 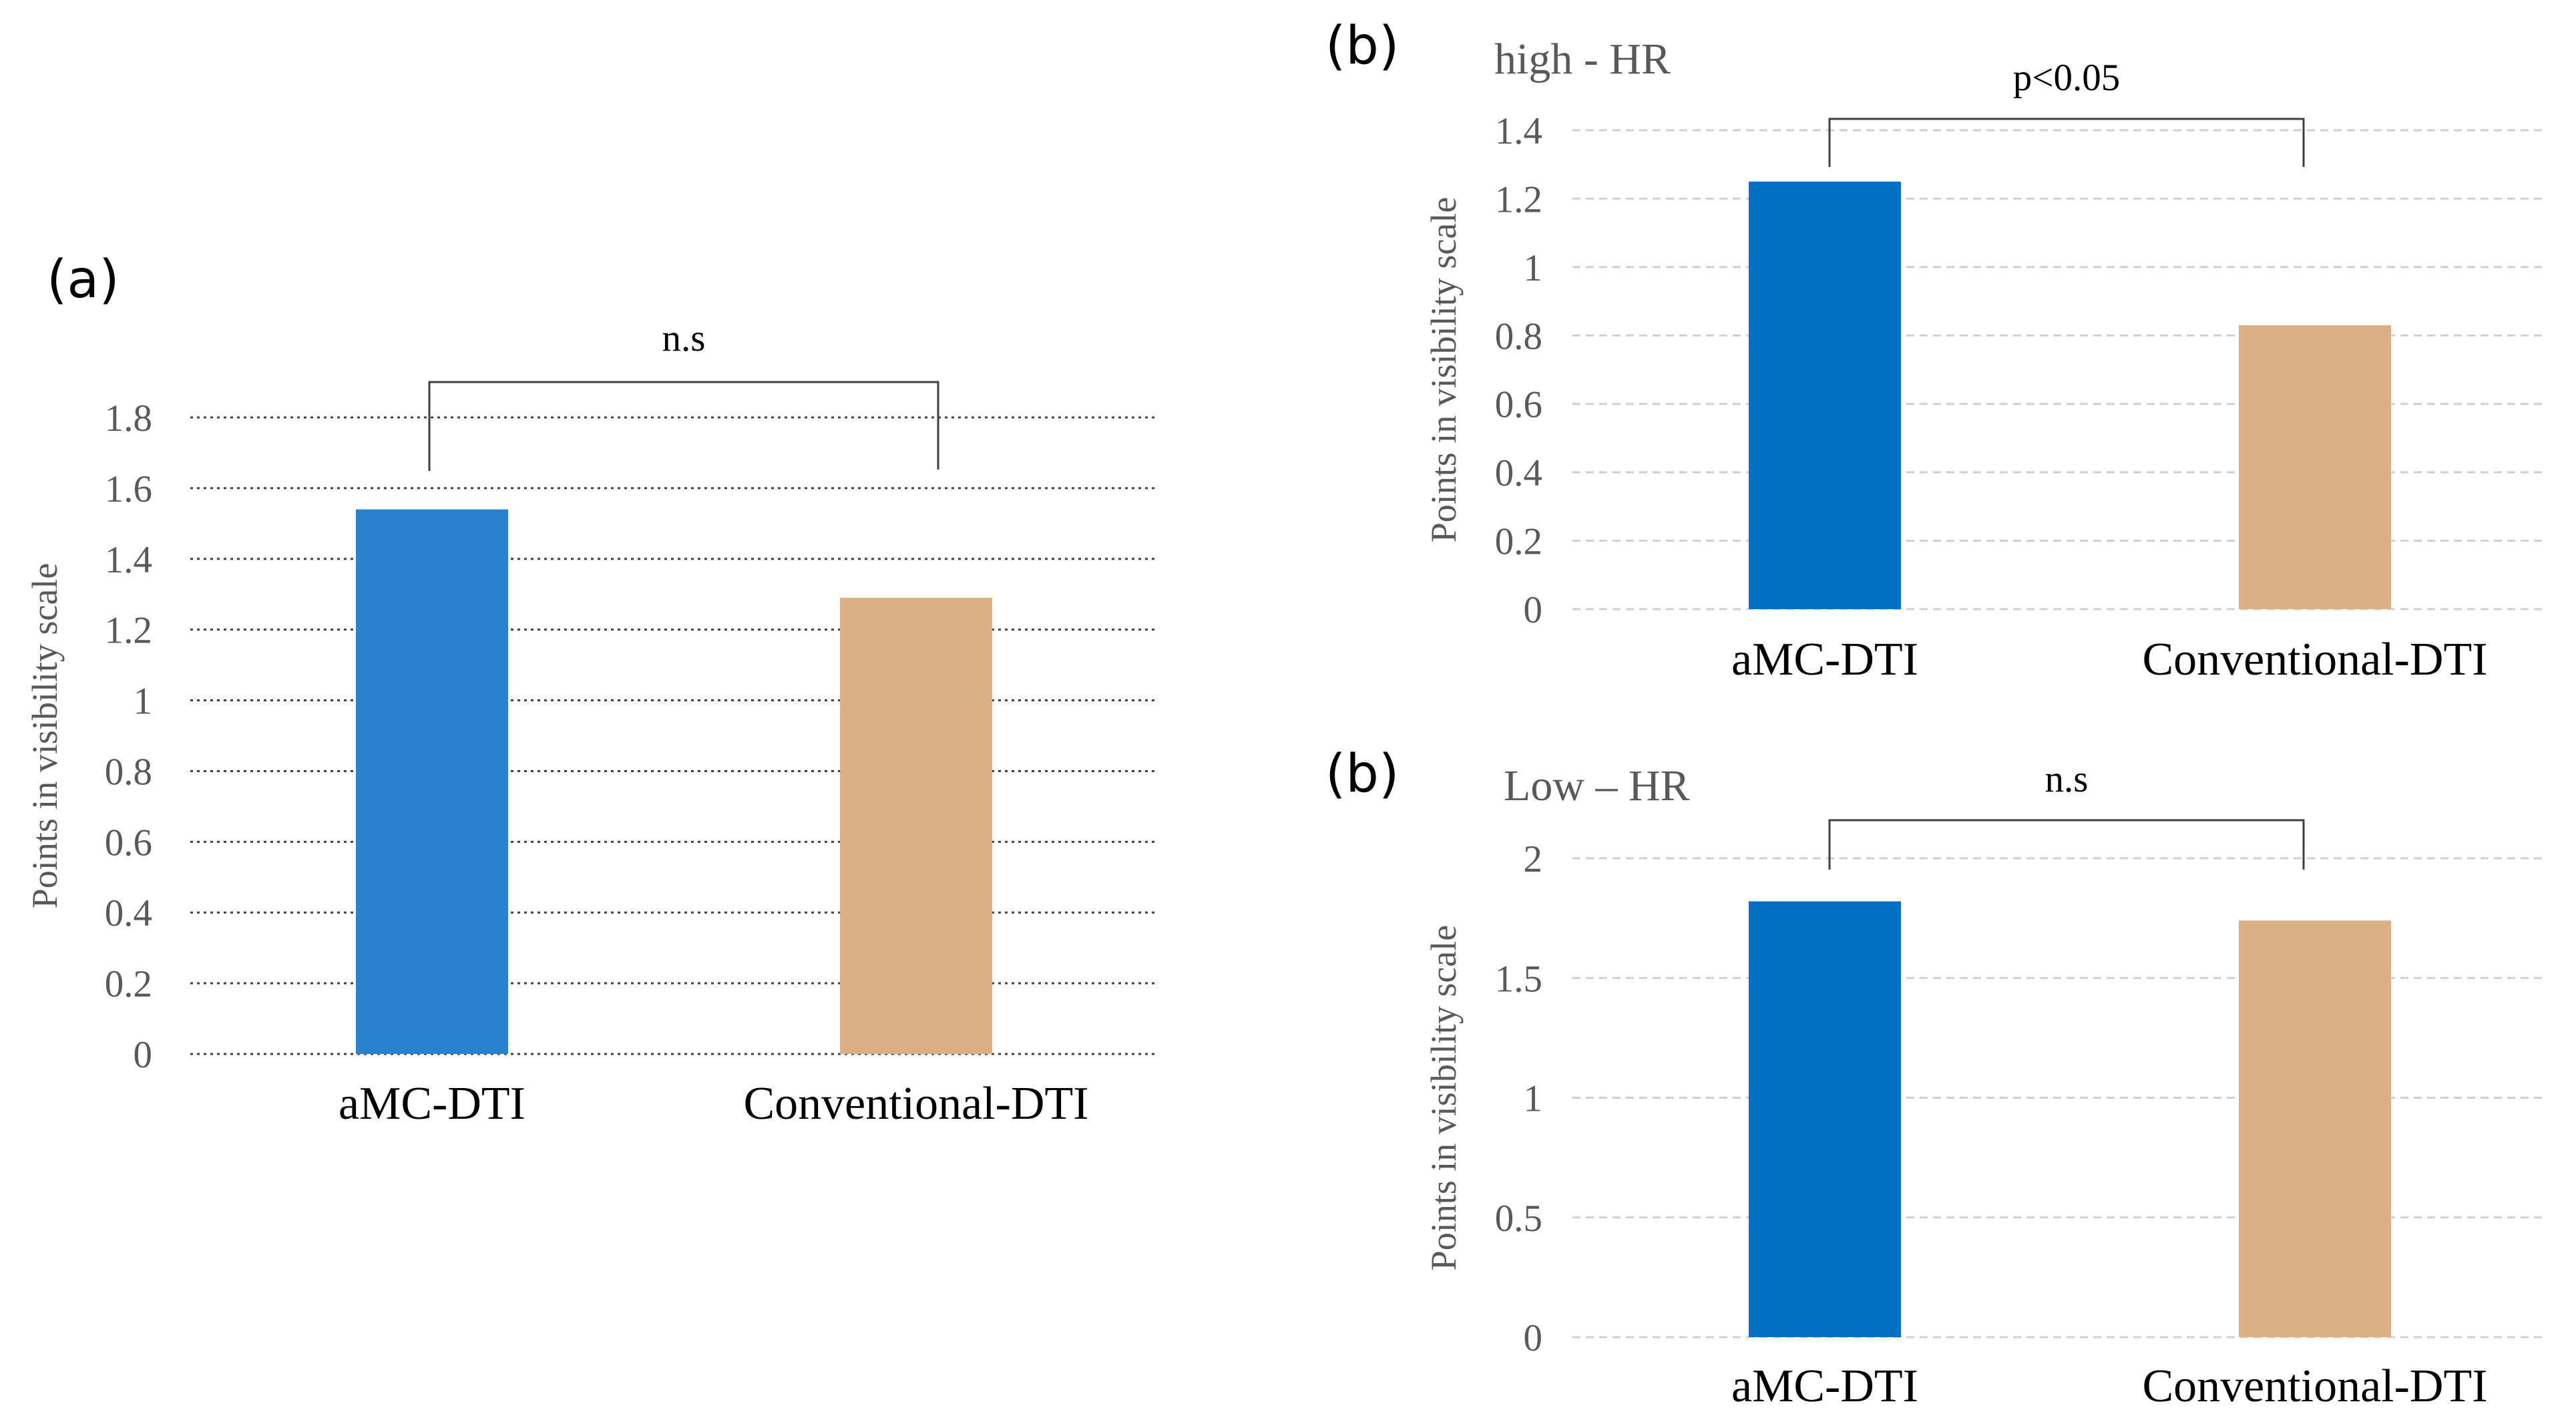 What do you see at coordinates (1597, 785) in the screenshot?
I see `chart-subtitle: Low – HR` at bounding box center [1597, 785].